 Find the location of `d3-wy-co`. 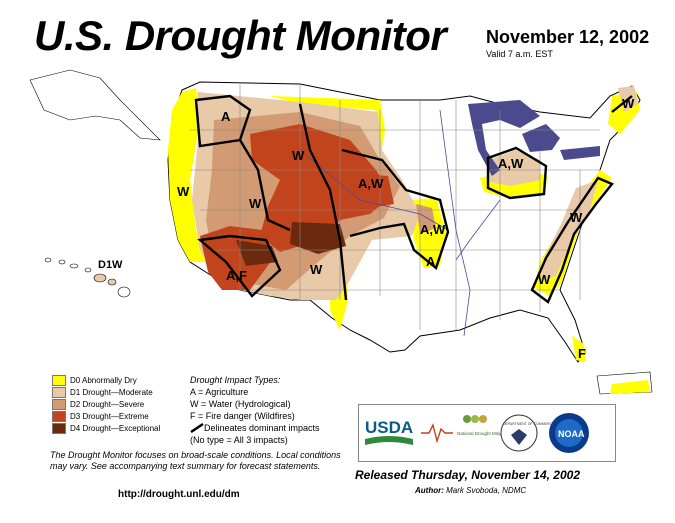

d3-wy-co is located at coordinates (321, 188).